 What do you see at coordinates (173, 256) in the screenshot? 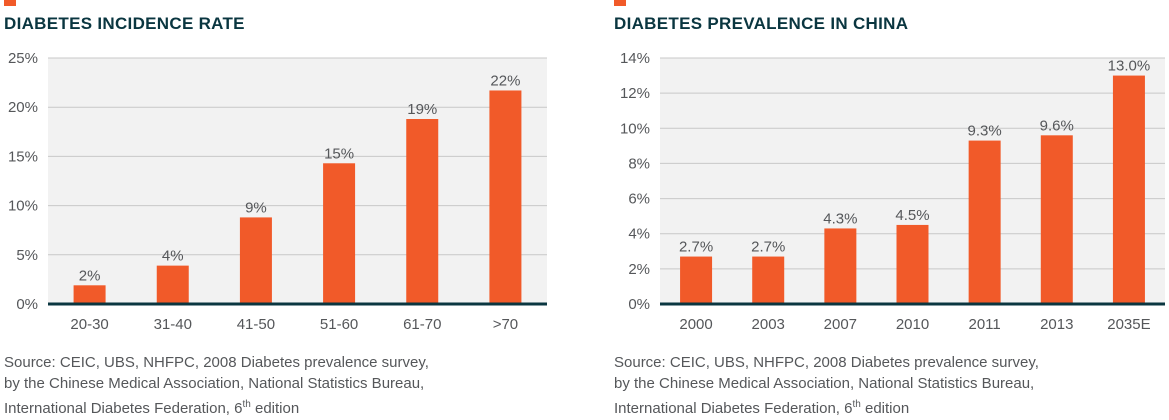
I see `data-label: 4%` at bounding box center [173, 256].